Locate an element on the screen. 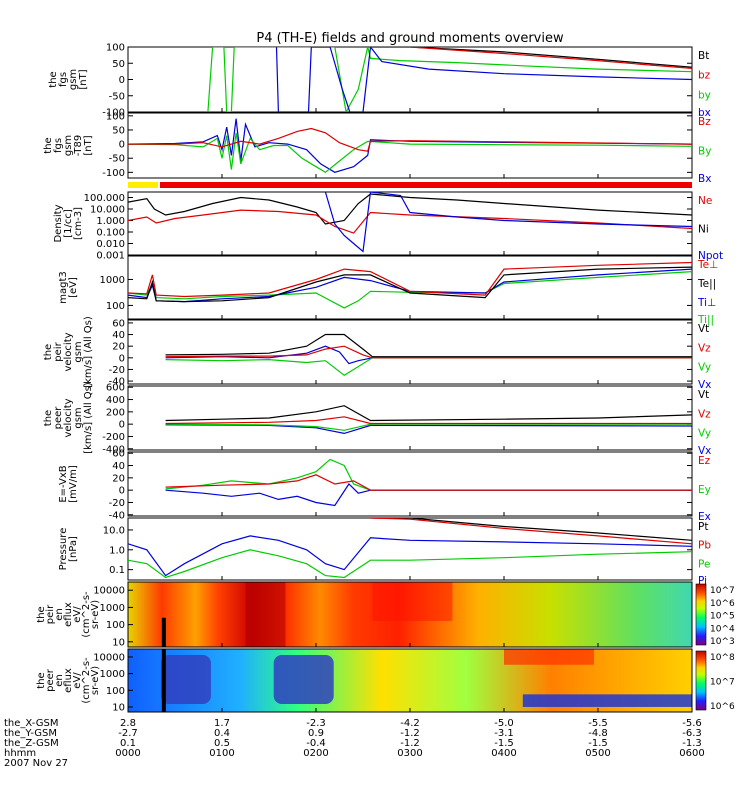 This screenshot has width=750, height=800. panel-temperature: 1000 100 magt3 [eV] Te⊥ Te|| Ti⊥ Ti|| is located at coordinates (388, 290).